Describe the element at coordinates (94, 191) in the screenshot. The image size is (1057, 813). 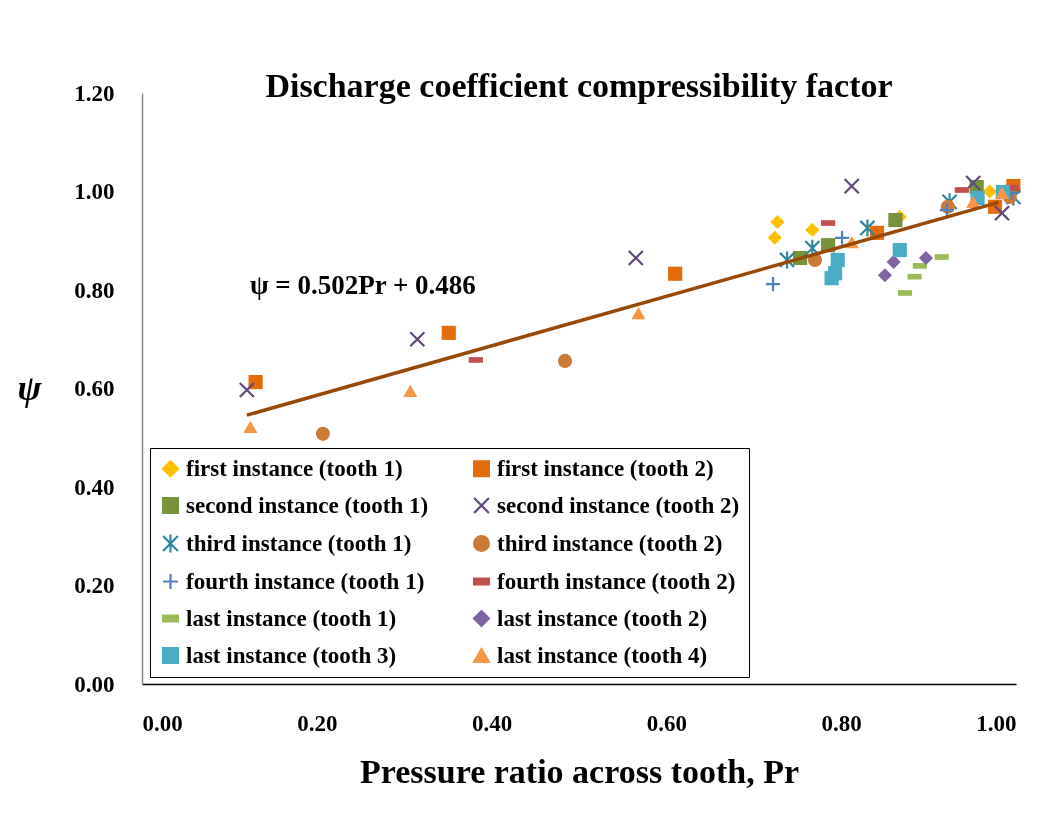
I see `y-tick-label: 1.00` at that location.